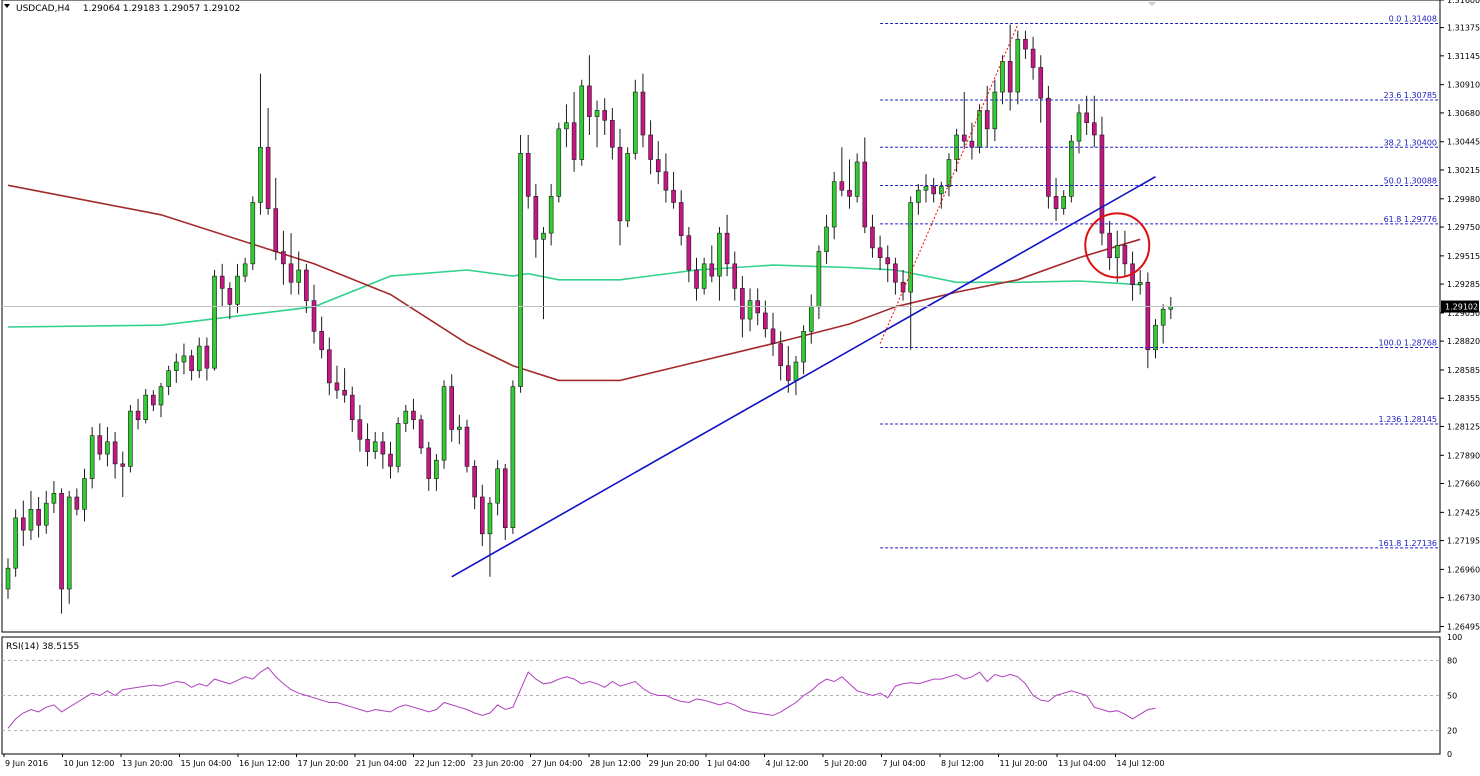 This screenshot has width=1480, height=776. What do you see at coordinates (1407, 343) in the screenshot?
I see `fib-level-label: 100.0 1.28768` at bounding box center [1407, 343].